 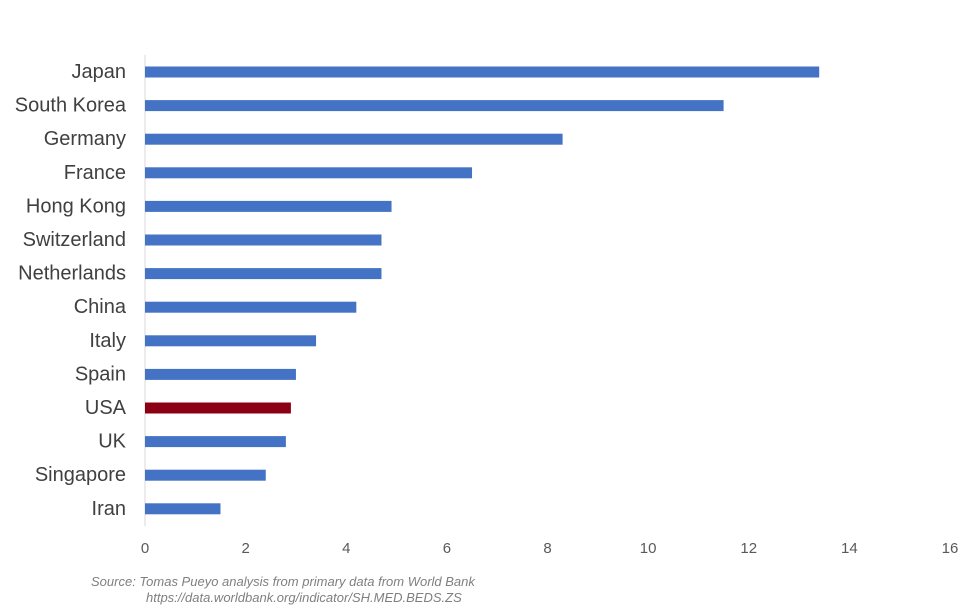 What do you see at coordinates (74, 240) in the screenshot?
I see `category-label-switzerland: Switzerland` at bounding box center [74, 240].